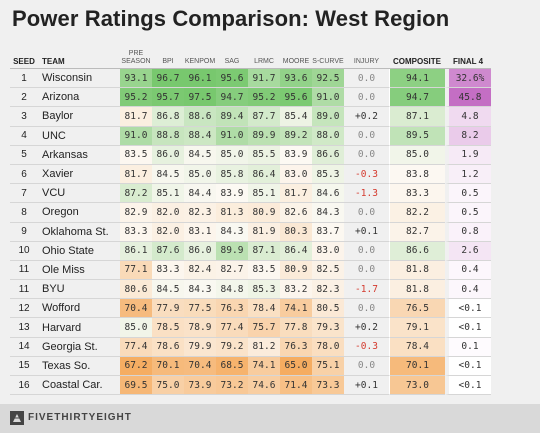 Image resolution: width=540 pixels, height=433 pixels. I want to click on lrmc-cell: 81.2, so click(264, 347).